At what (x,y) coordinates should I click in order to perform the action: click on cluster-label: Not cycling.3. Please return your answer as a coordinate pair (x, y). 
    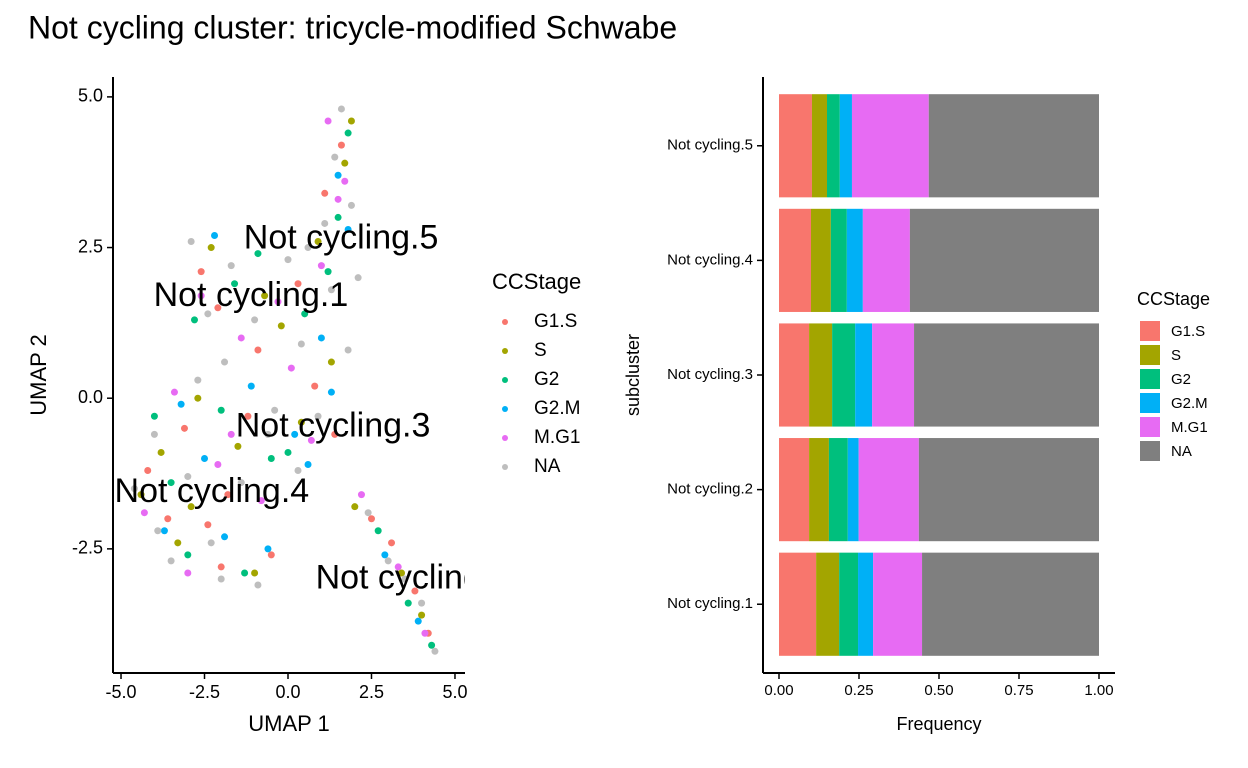
    Looking at the image, I should click on (333, 426).